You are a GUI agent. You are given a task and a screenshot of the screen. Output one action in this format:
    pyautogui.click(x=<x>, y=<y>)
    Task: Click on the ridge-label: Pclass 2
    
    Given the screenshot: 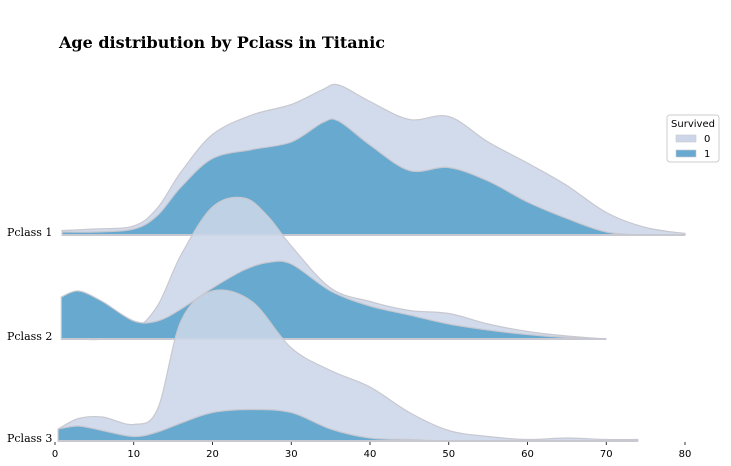 What is the action you would take?
    pyautogui.click(x=29, y=336)
    